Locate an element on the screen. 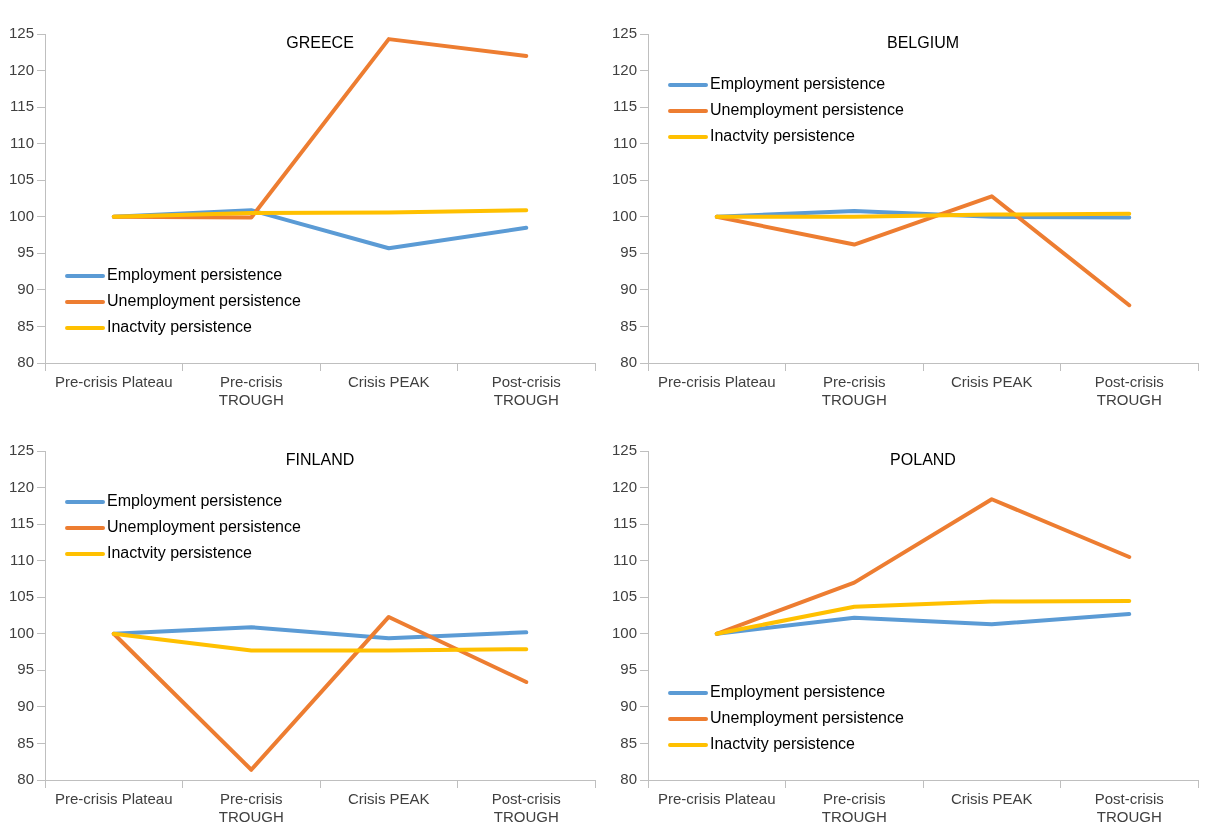 This screenshot has height=834, width=1206. chart-title: GREECE is located at coordinates (320, 43).